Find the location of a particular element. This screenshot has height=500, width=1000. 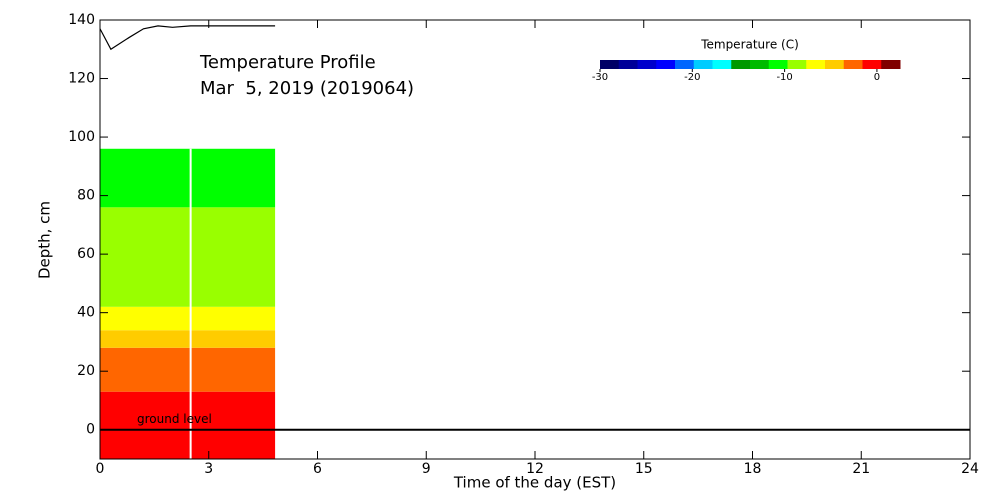

x-tick-label: 24 is located at coordinates (970, 469).